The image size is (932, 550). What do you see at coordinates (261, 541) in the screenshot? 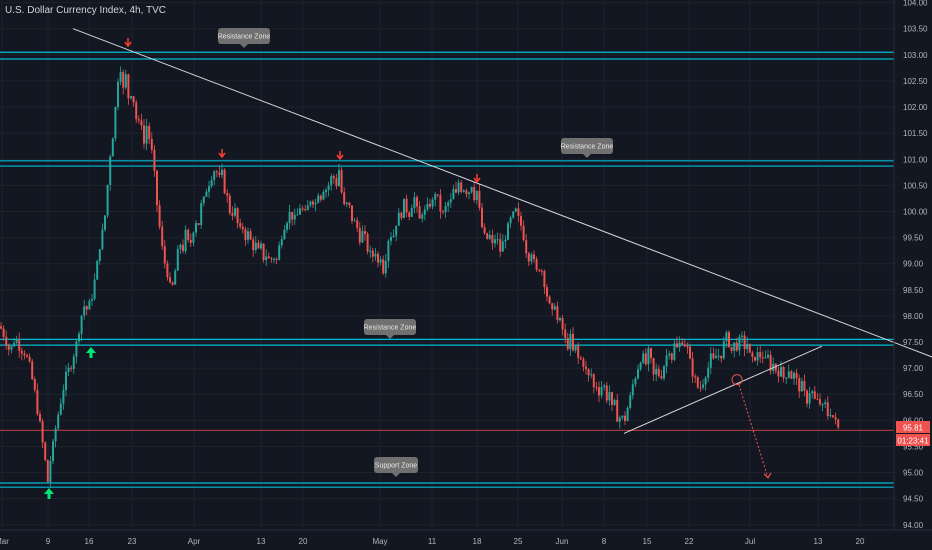
I see `time-tick-label: 13` at bounding box center [261, 541].